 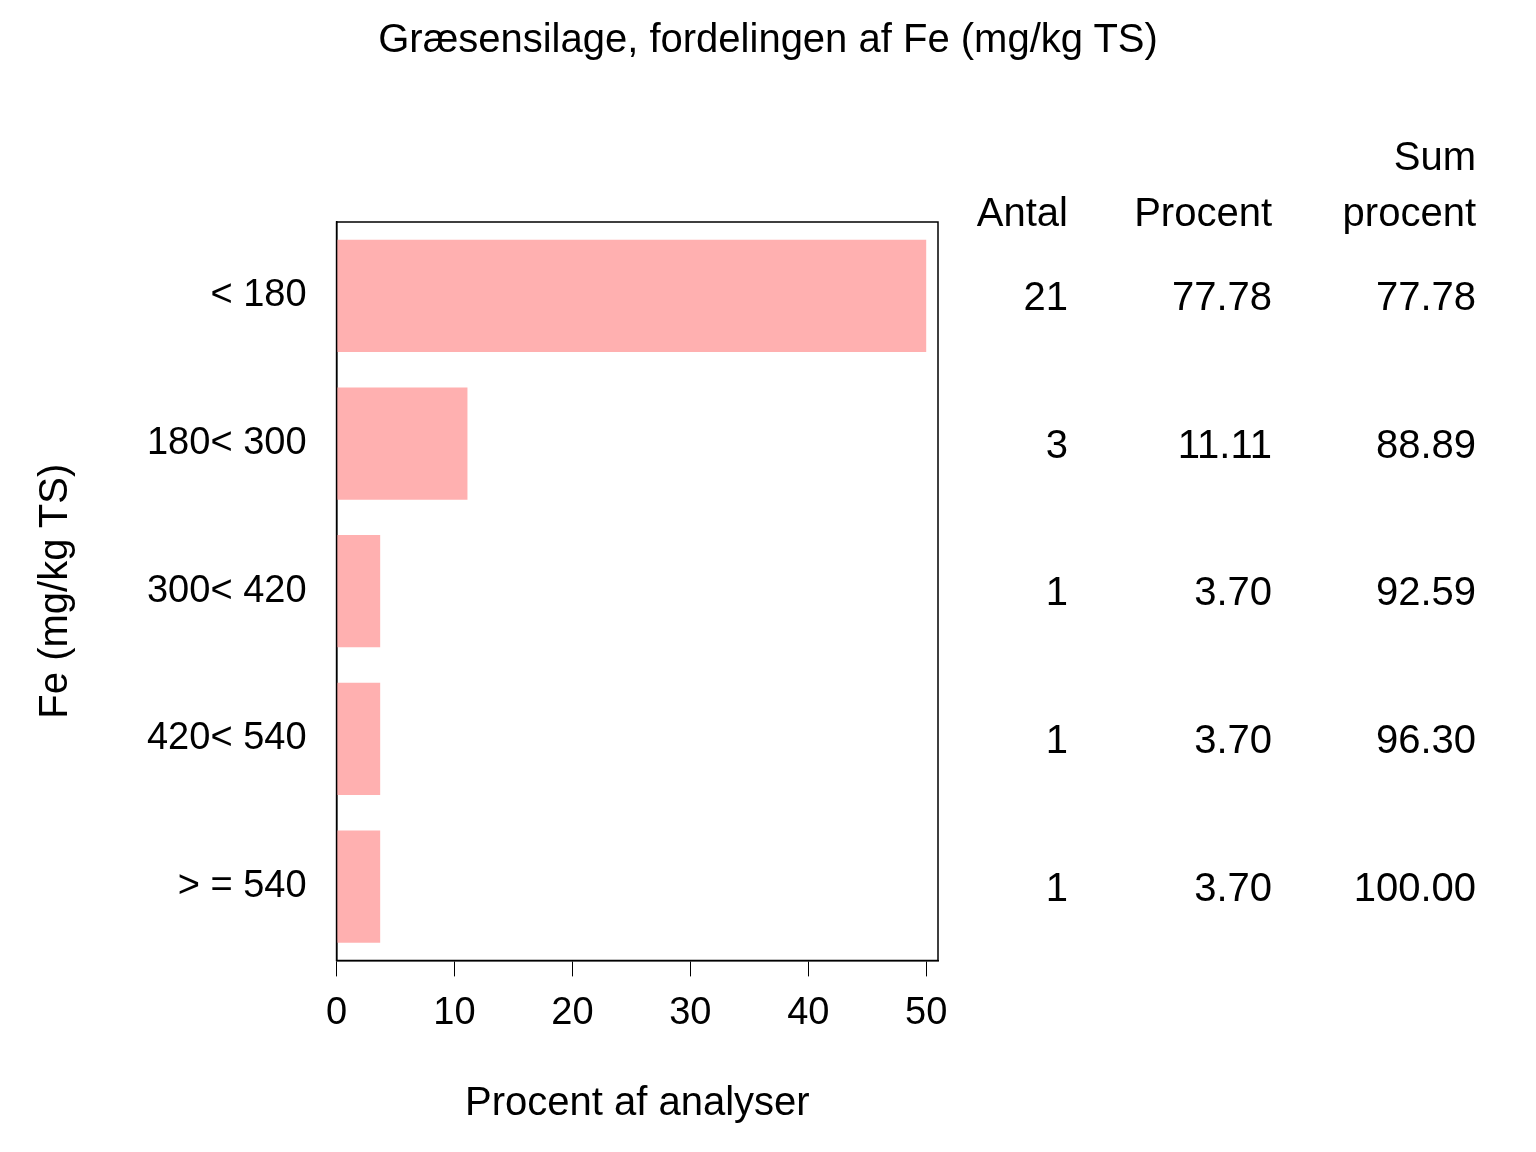 What do you see at coordinates (226, 588) in the screenshot?
I see `y-tick-label: 300< 420` at bounding box center [226, 588].